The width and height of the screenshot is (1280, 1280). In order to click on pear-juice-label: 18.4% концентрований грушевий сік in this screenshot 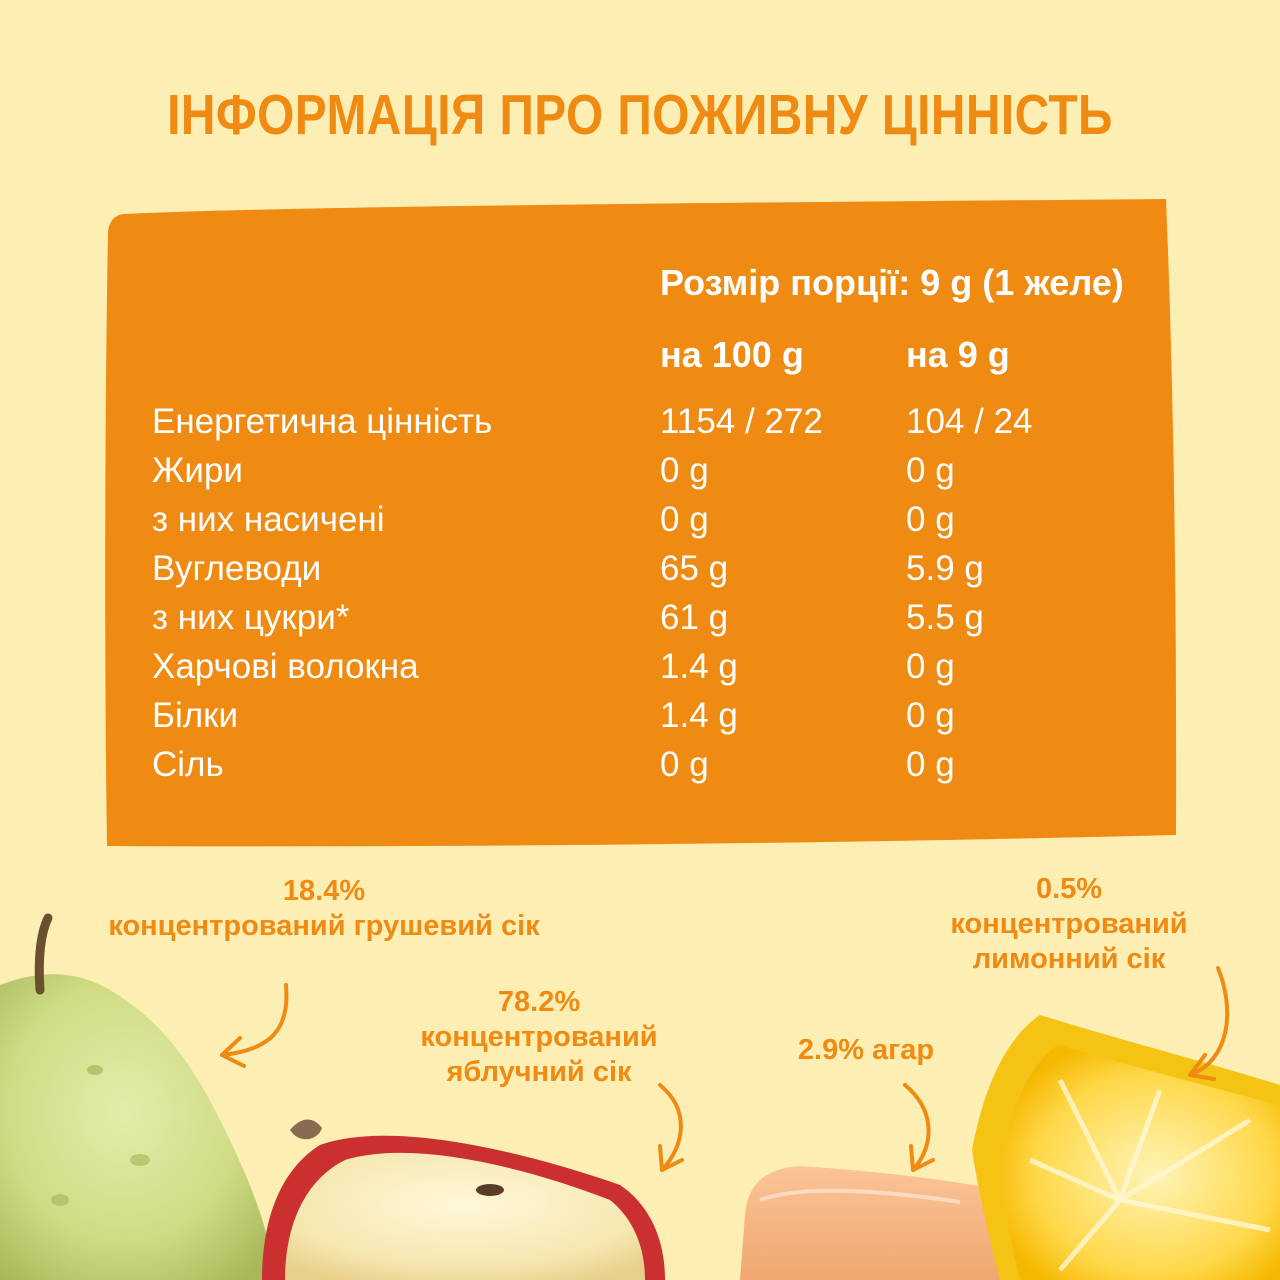, I will do `click(324, 909)`.